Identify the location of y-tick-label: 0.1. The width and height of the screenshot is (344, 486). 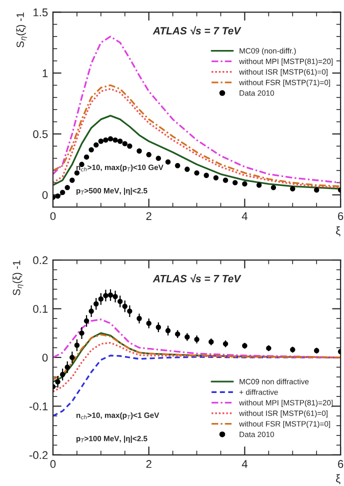
(40, 309).